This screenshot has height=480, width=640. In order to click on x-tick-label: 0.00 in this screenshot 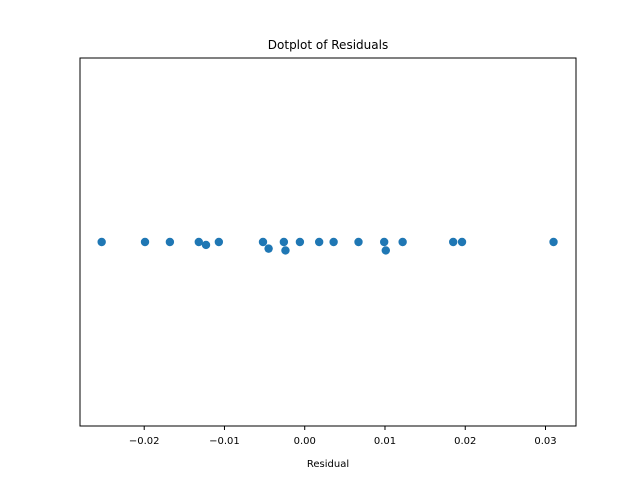, I will do `click(305, 441)`.